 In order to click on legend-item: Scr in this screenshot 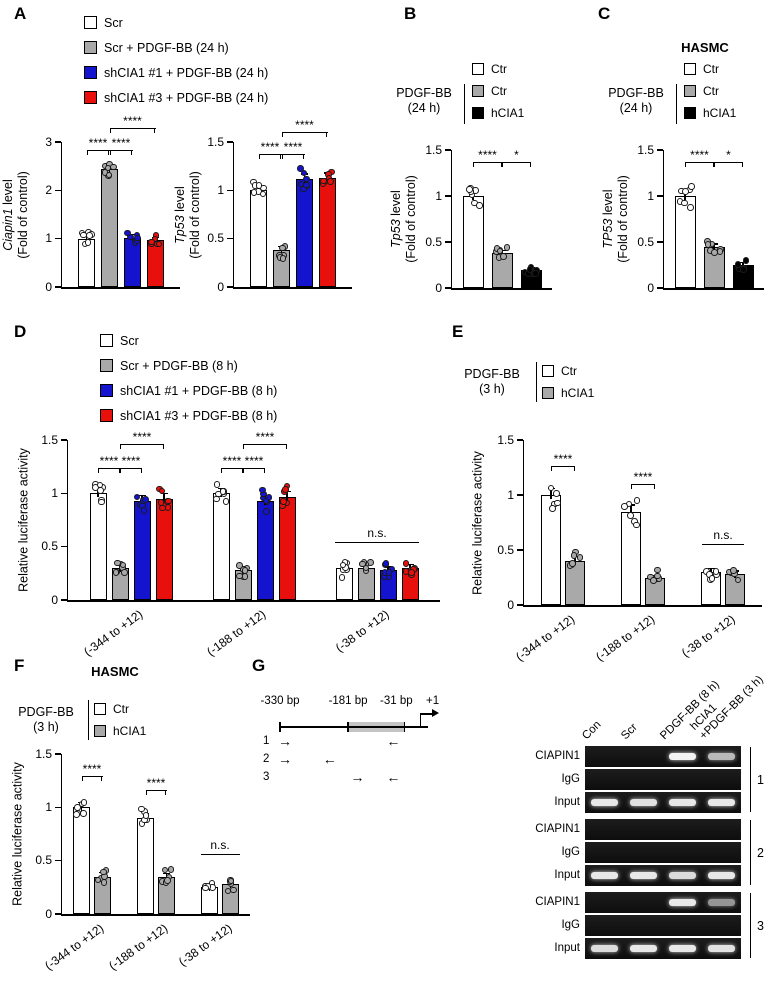, I will do `click(176, 22)`.